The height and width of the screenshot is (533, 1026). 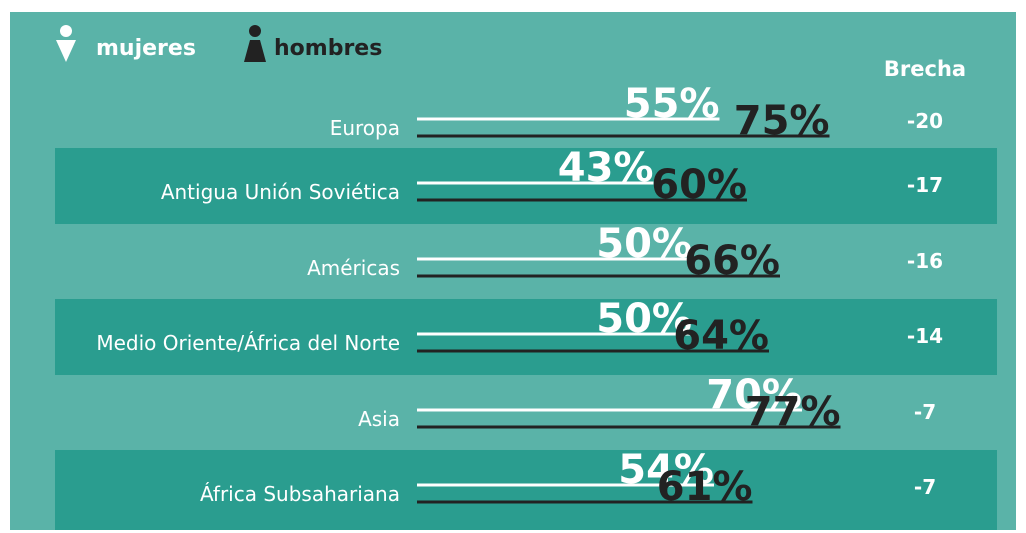 What do you see at coordinates (606, 168) in the screenshot?
I see `value-label: 43%` at bounding box center [606, 168].